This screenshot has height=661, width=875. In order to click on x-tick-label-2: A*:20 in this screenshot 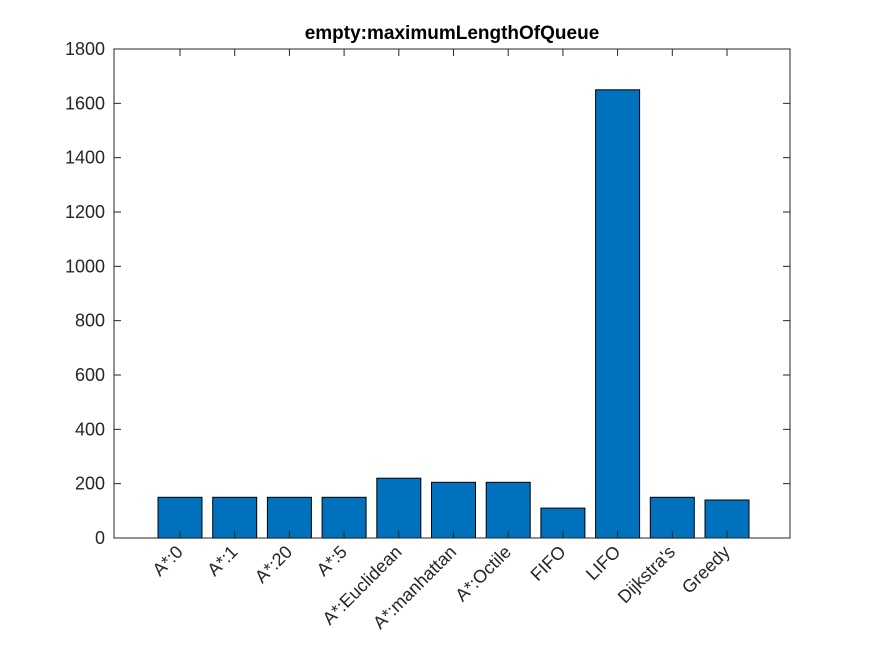, I will do `click(273, 564)`.